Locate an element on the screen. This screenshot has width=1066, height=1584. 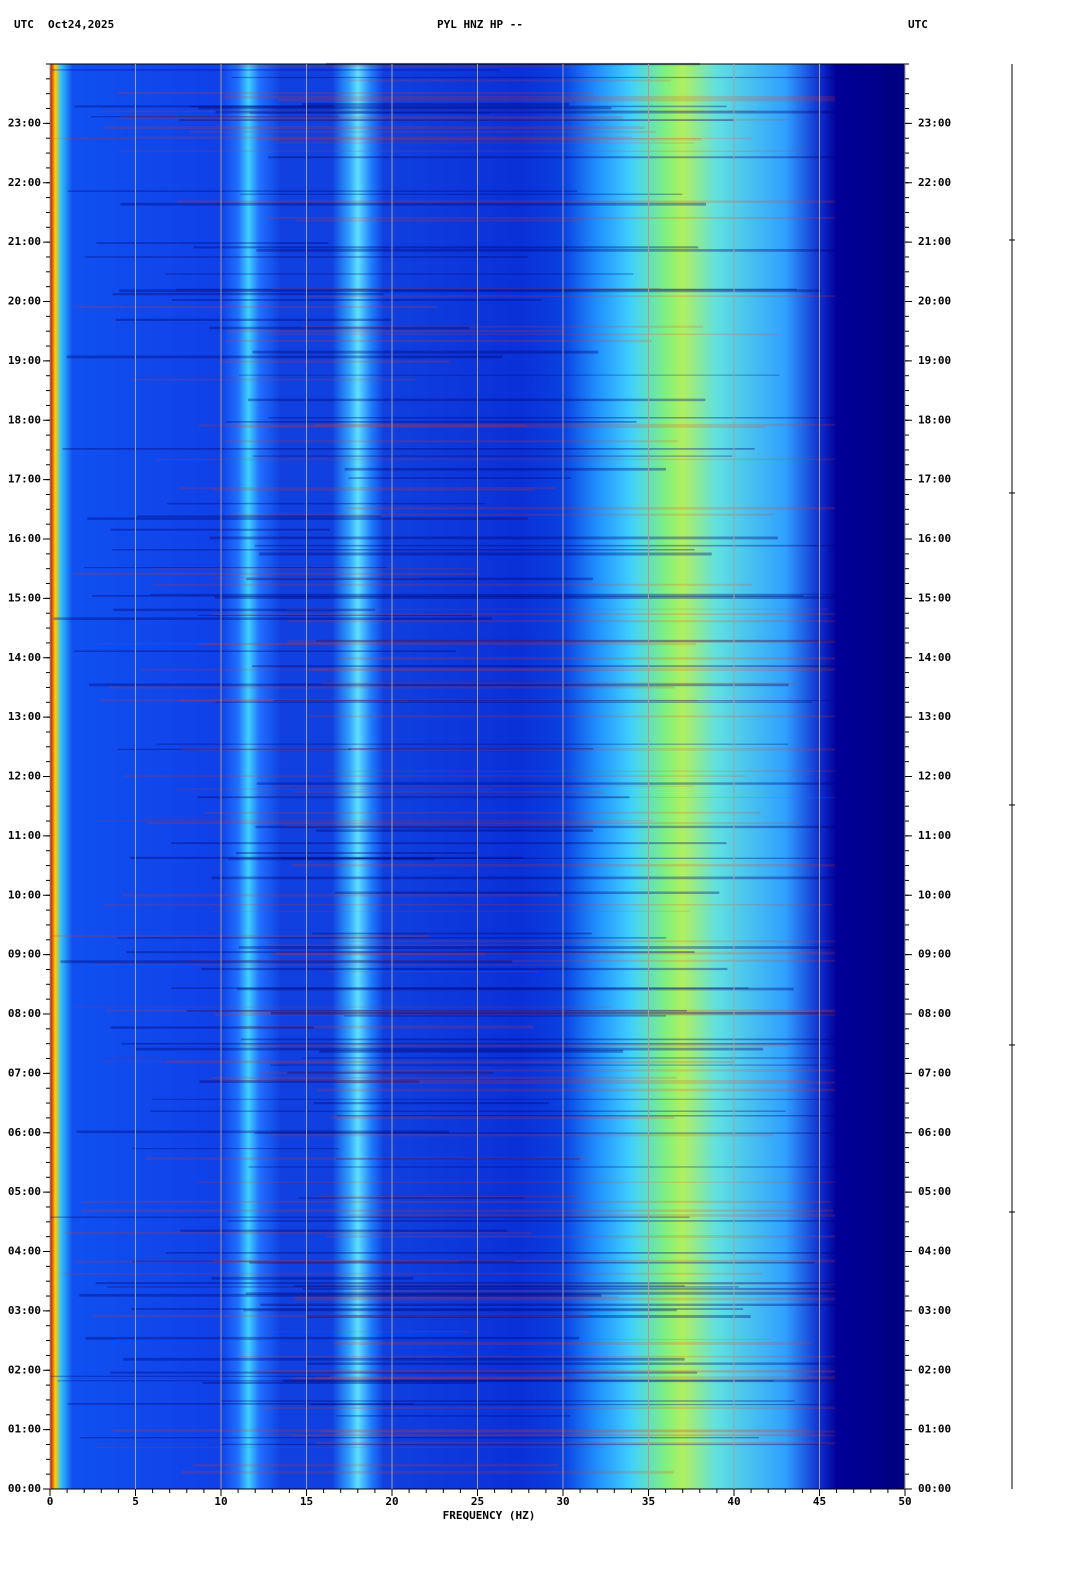
y-tick-label-right: 18:00 is located at coordinates (934, 419).